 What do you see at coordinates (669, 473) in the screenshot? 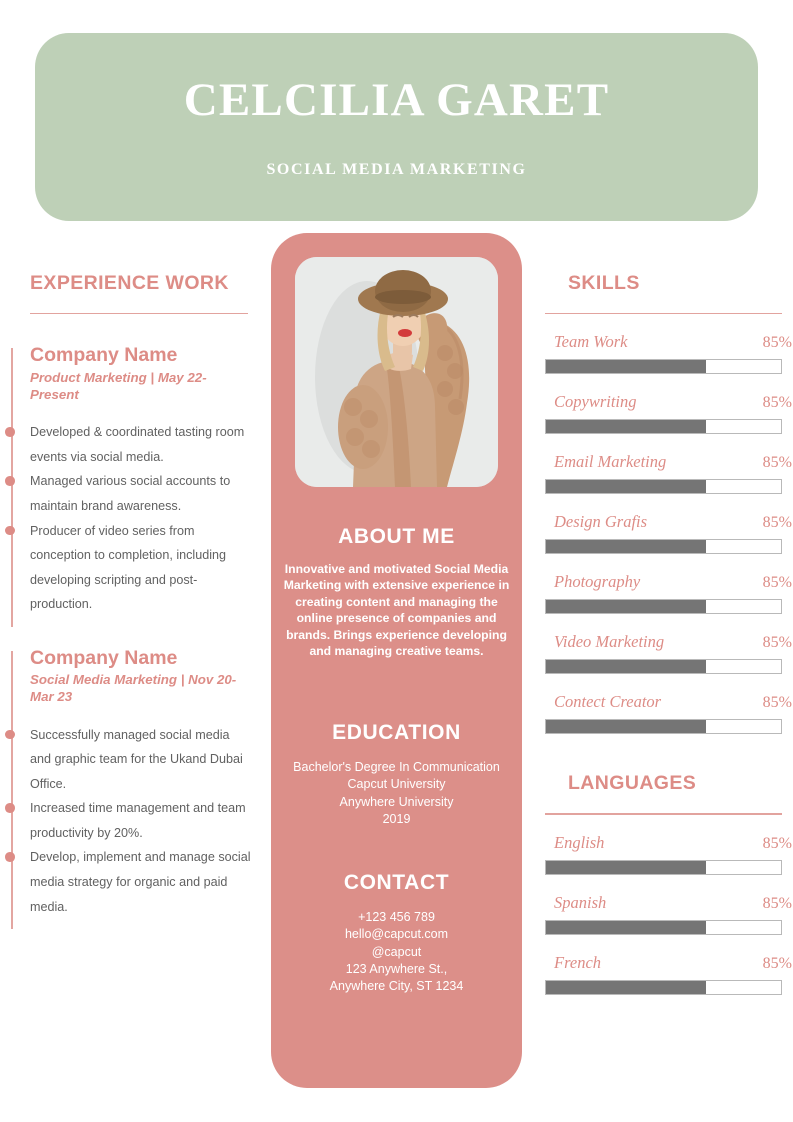
I see `skill-row: Email Marketing 85%` at bounding box center [669, 473].